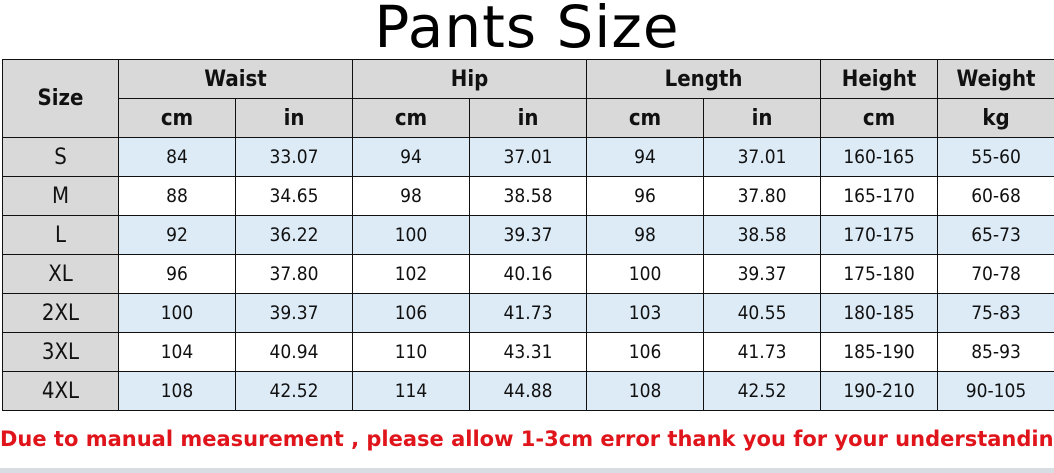  I want to click on table-row: M 88 34.65 98 38.58 96 37.80 165-170 60-68, so click(528, 196).